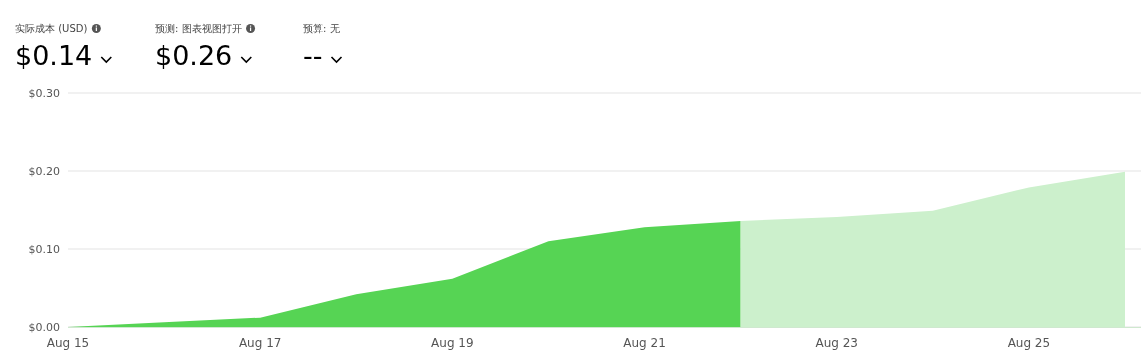 The width and height of the screenshot is (1141, 354). Describe the element at coordinates (51, 28) in the screenshot. I see `text: 实际成本 (USD)` at that location.